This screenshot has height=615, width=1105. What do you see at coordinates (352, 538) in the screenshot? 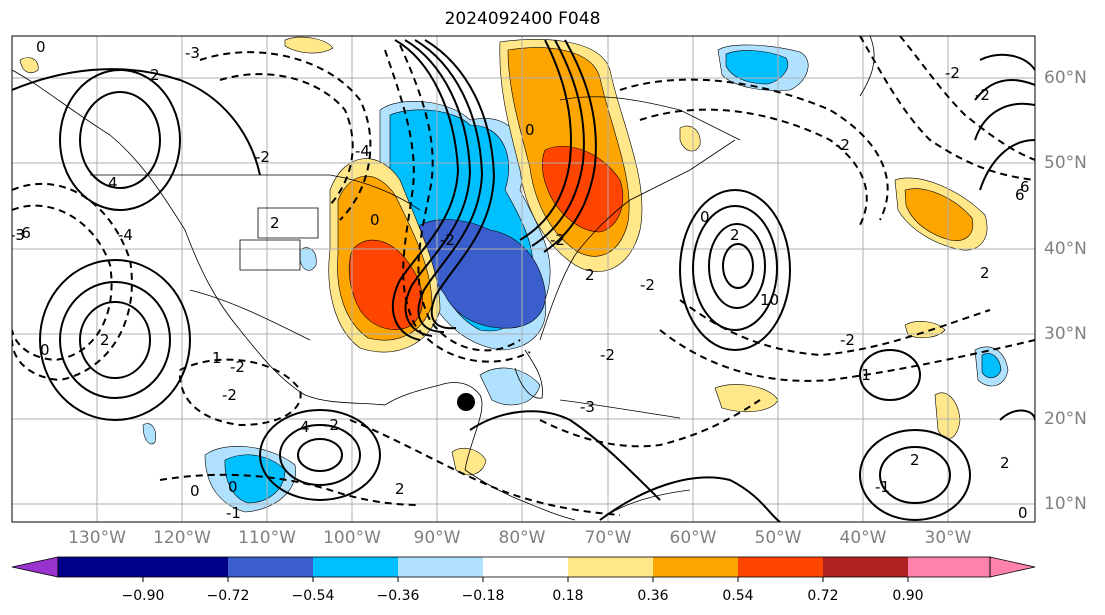
I see `lon-label-100w: 100°W` at bounding box center [352, 538].